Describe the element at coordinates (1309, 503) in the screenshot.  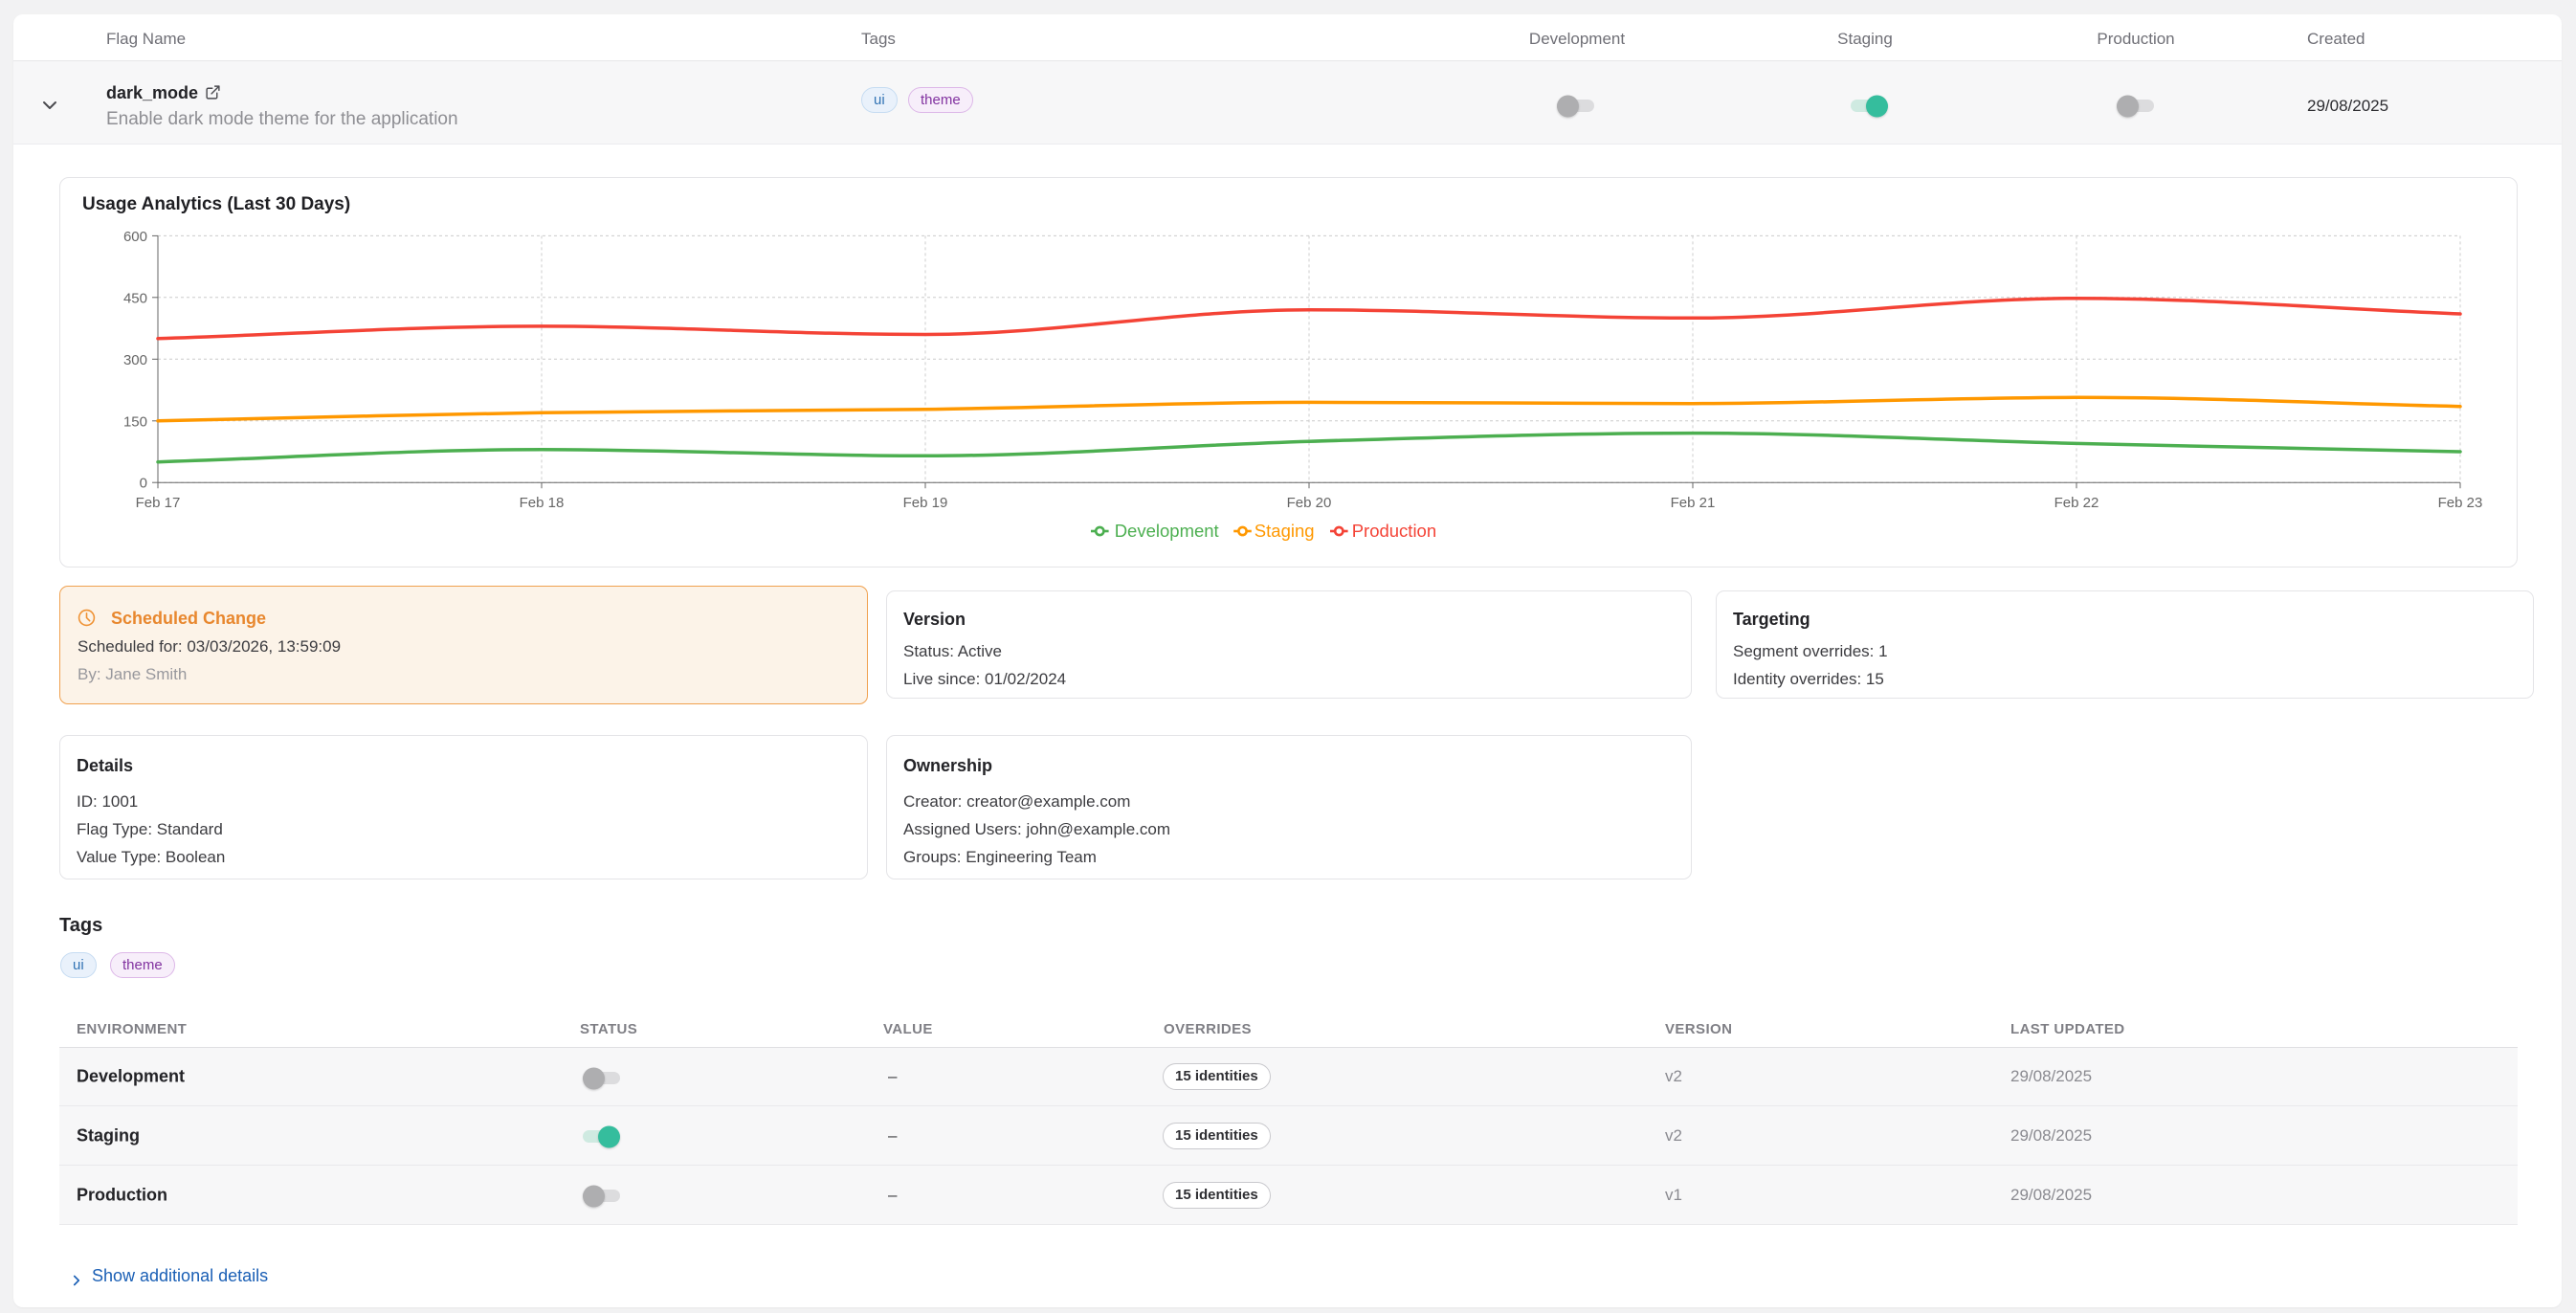
I see `svg-text: Feb 20` at that location.